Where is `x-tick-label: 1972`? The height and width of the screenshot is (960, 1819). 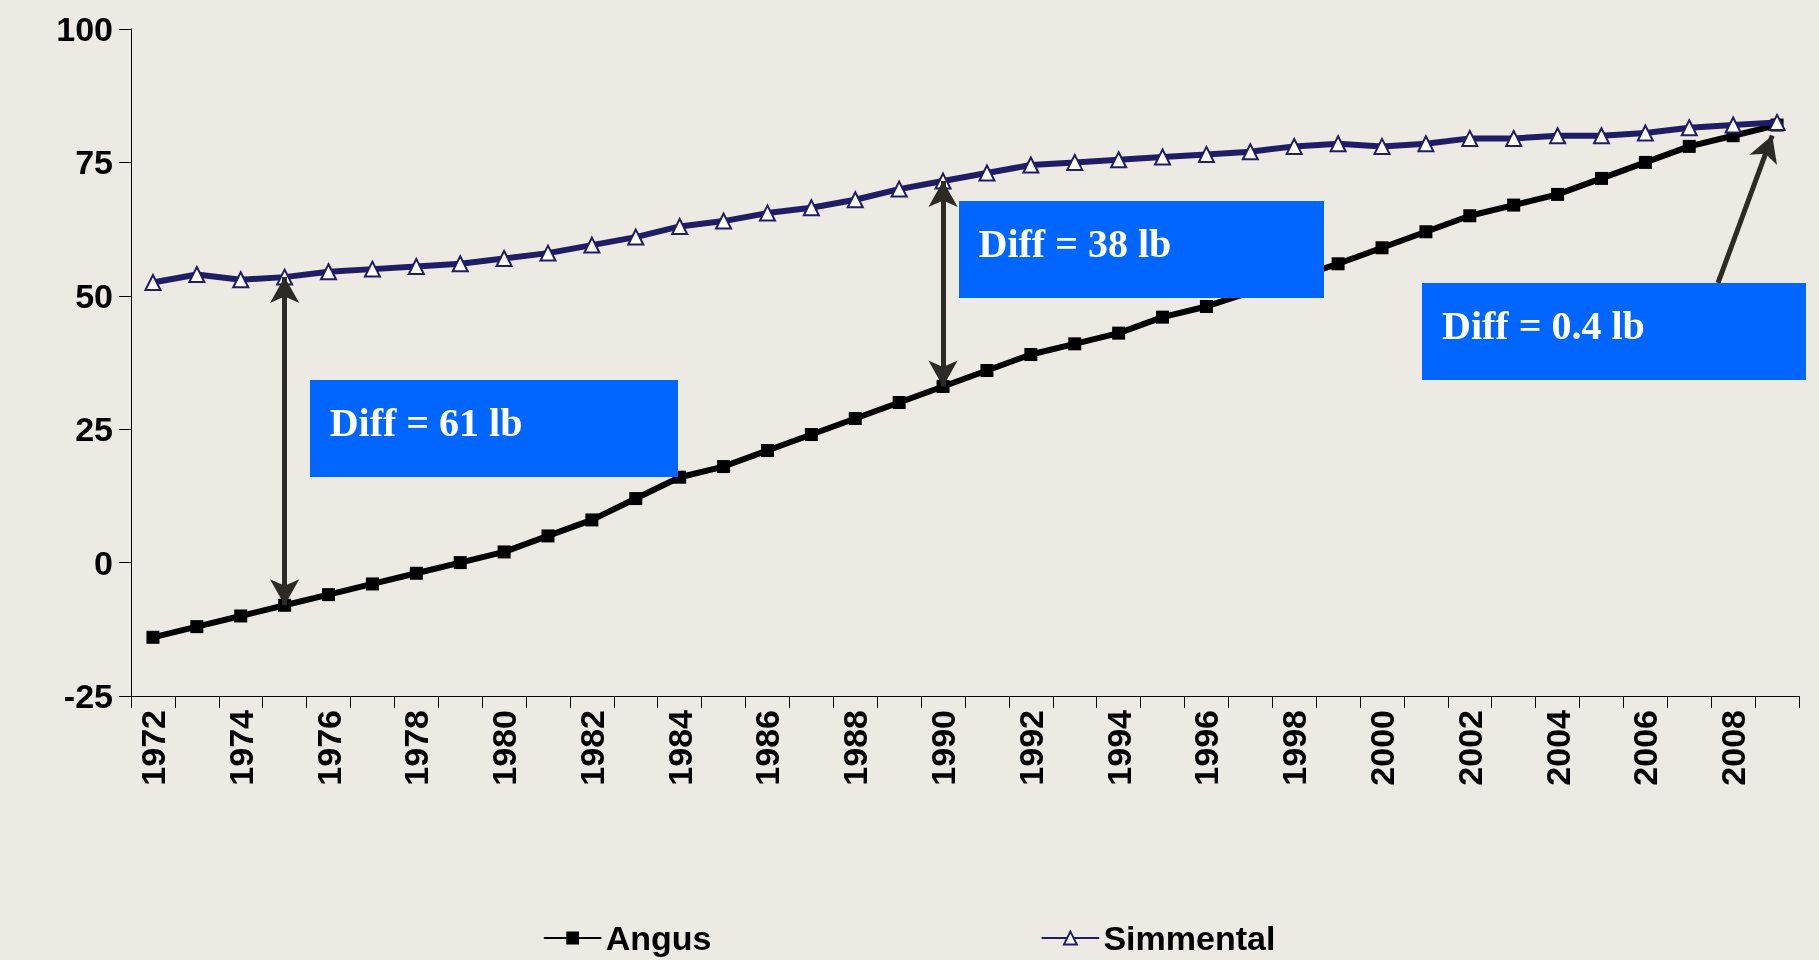 x-tick-label: 1972 is located at coordinates (152, 748).